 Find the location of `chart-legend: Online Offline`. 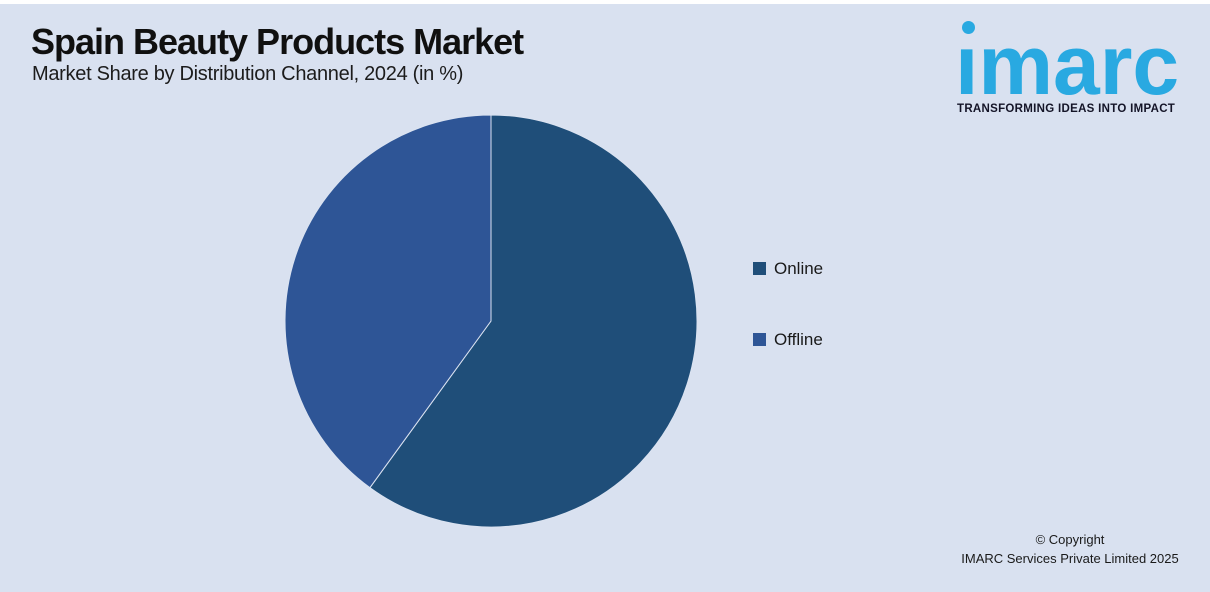

chart-legend: Online Offline is located at coordinates (788, 330).